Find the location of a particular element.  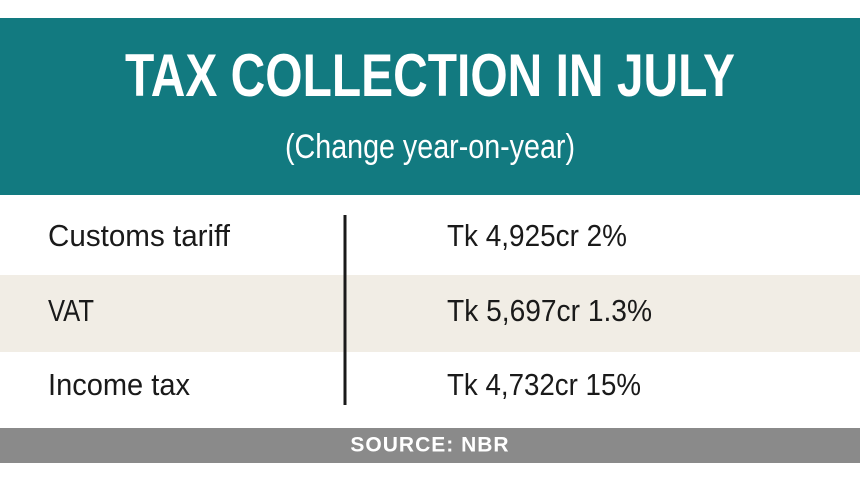

title: TAX COLLECTION IN JULY is located at coordinates (430, 75).